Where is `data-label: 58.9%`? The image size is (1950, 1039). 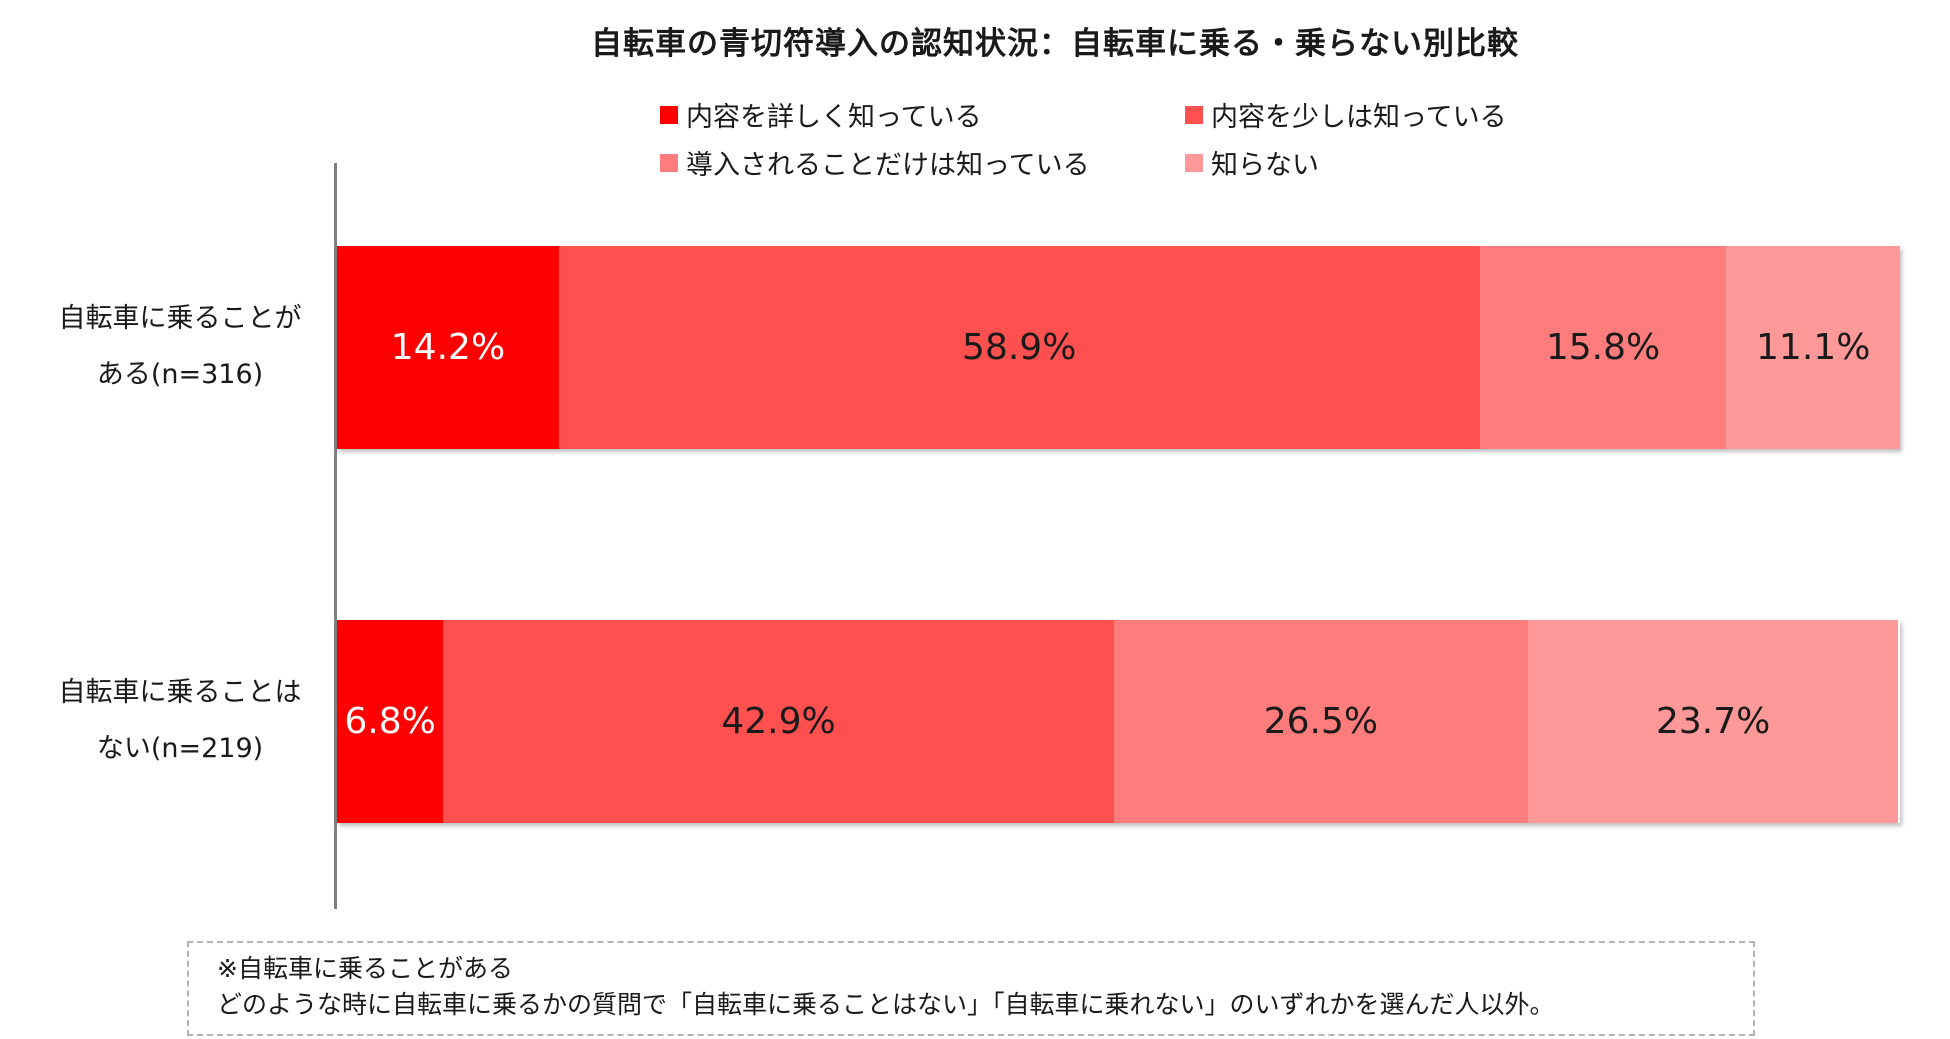 data-label: 58.9% is located at coordinates (1019, 347).